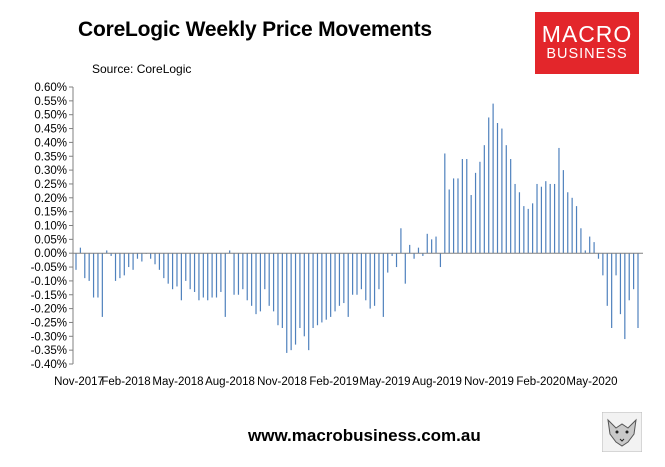 Image resolution: width=665 pixels, height=467 pixels. Describe the element at coordinates (49, 268) in the screenshot. I see `y-tick-label: -0.05%` at that location.